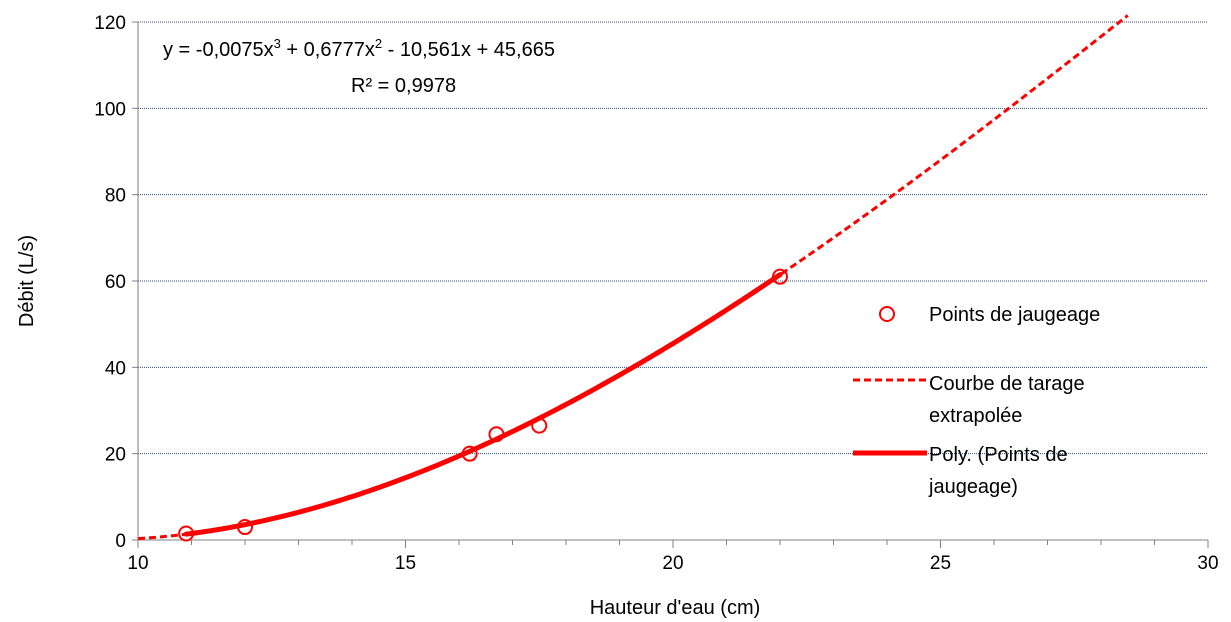 Image resolution: width=1231 pixels, height=622 pixels. Describe the element at coordinates (940, 563) in the screenshot. I see `x-tick-label-25: 25` at that location.